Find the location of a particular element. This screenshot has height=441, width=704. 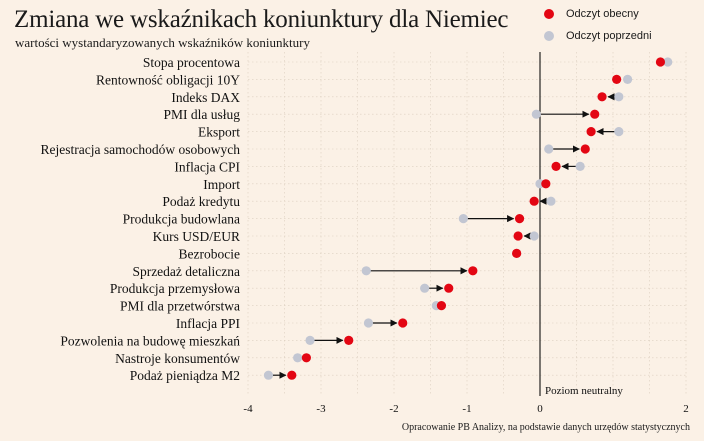

neutral-level-label: Poziom neutralny is located at coordinates (584, 391).